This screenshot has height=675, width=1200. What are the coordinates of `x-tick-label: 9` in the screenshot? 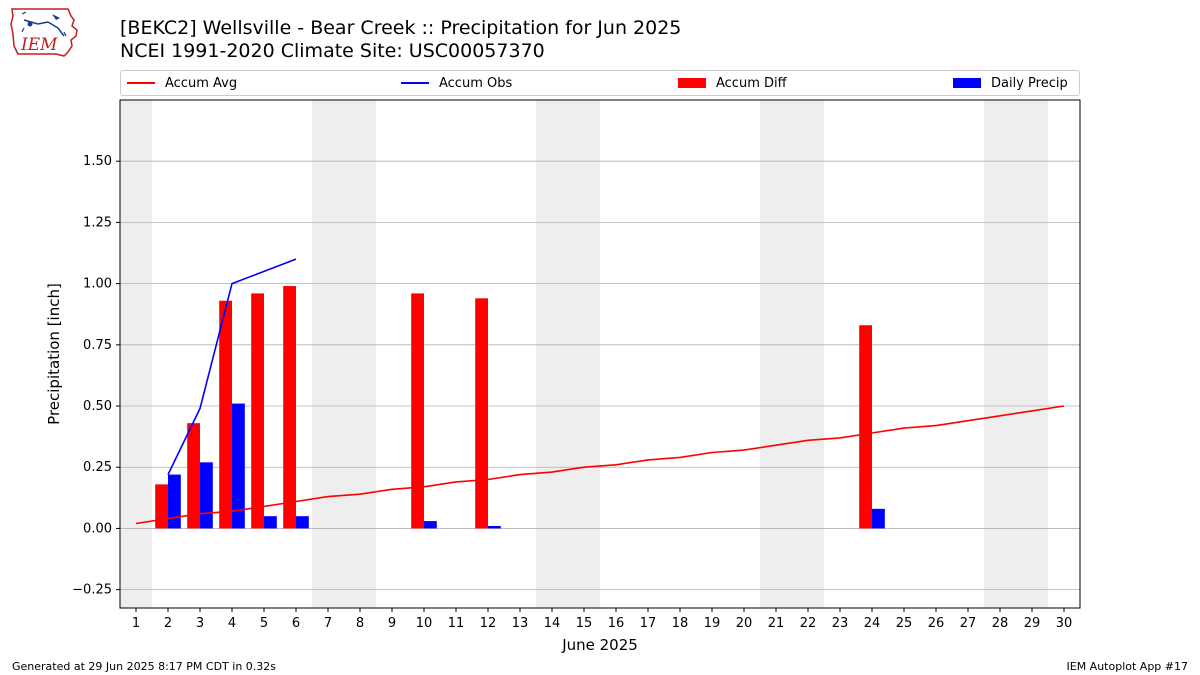 It's located at (392, 623).